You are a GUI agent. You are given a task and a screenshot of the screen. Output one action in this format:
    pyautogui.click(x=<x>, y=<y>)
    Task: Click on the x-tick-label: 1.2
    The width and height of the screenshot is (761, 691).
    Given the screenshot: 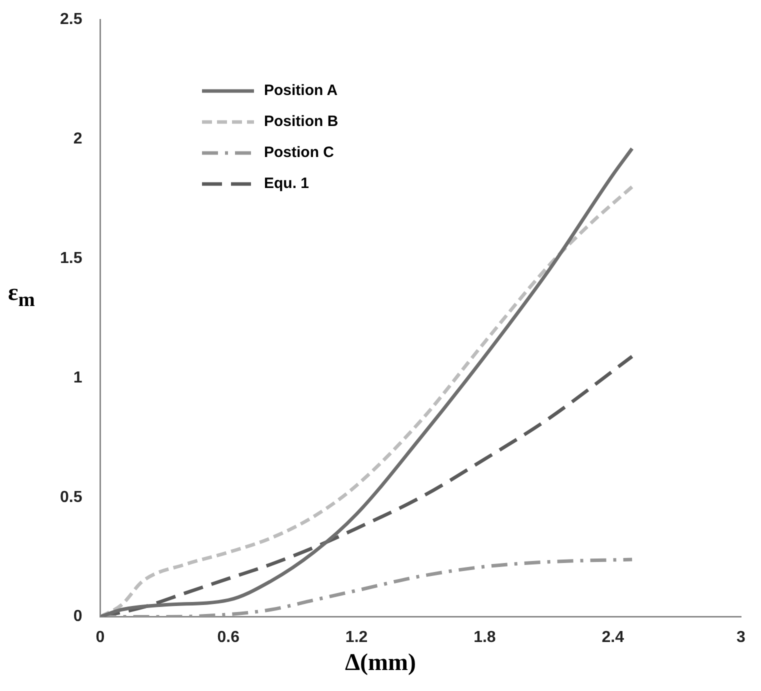 What is the action you would take?
    pyautogui.click(x=356, y=637)
    